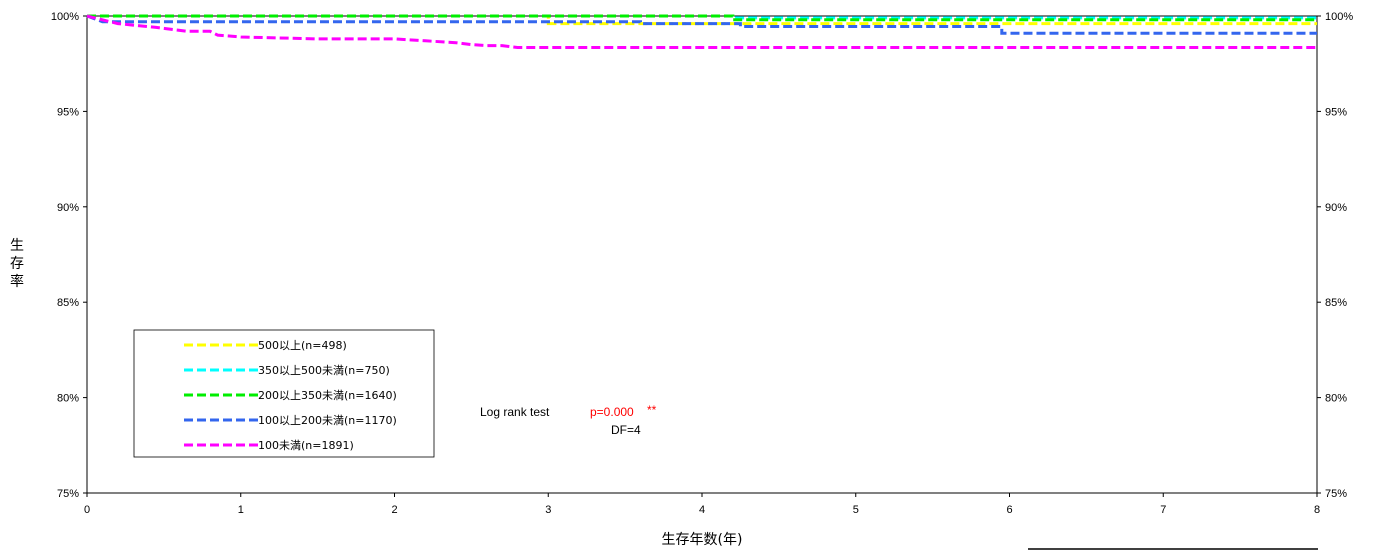 The image size is (1376, 553). I want to click on y-axis-title: 生存率, so click(17, 264).